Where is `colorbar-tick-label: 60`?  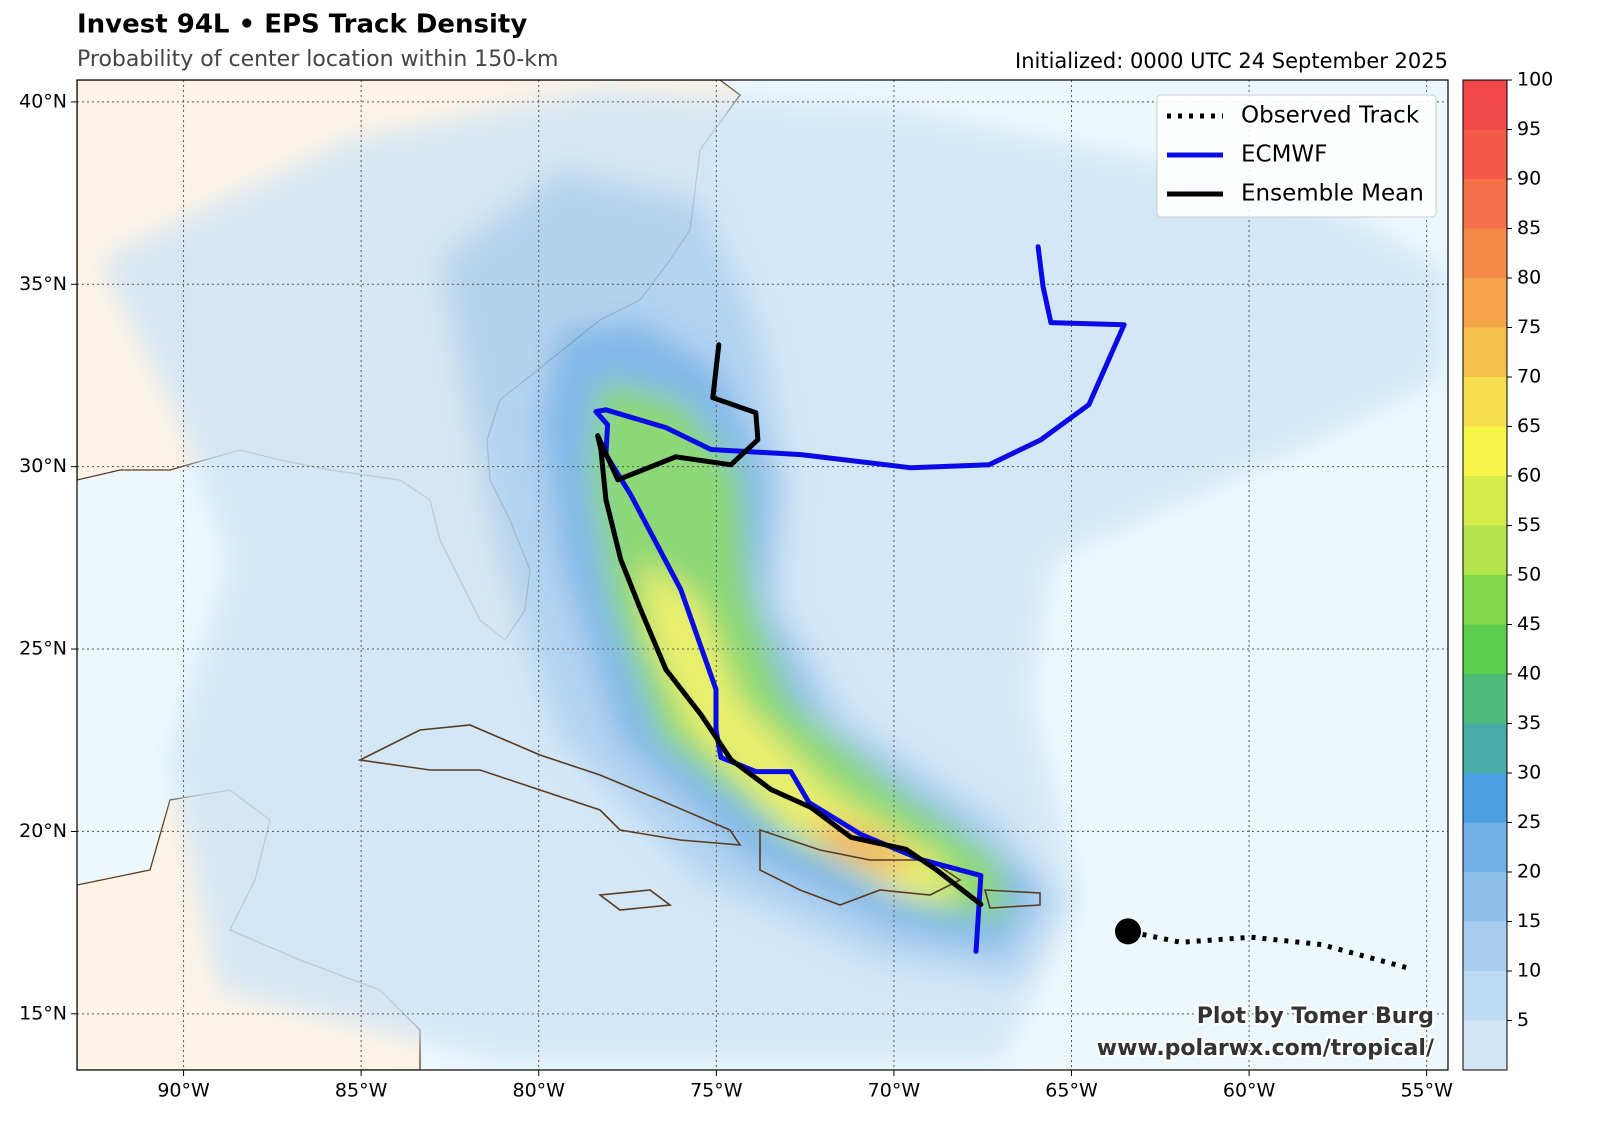
colorbar-tick-label: 60 is located at coordinates (1529, 476).